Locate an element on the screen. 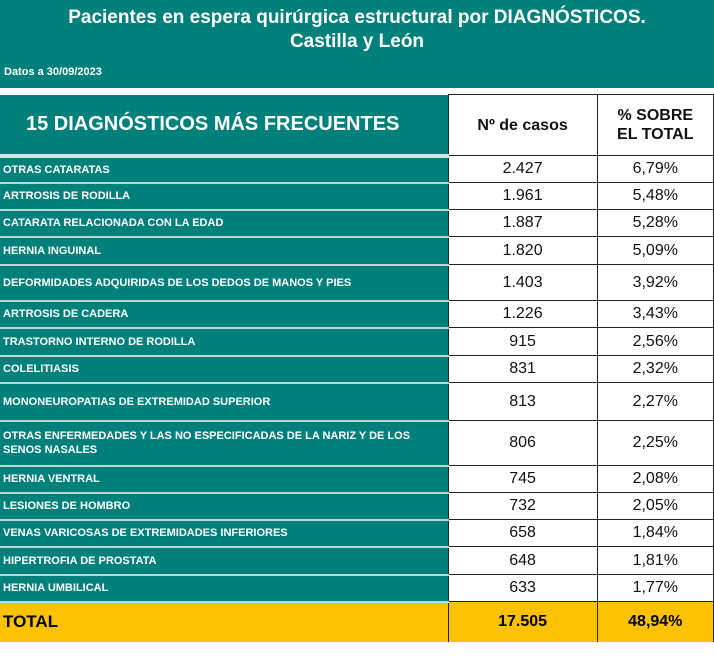  data-date: Datos a 30/09/2023 is located at coordinates (53, 72).